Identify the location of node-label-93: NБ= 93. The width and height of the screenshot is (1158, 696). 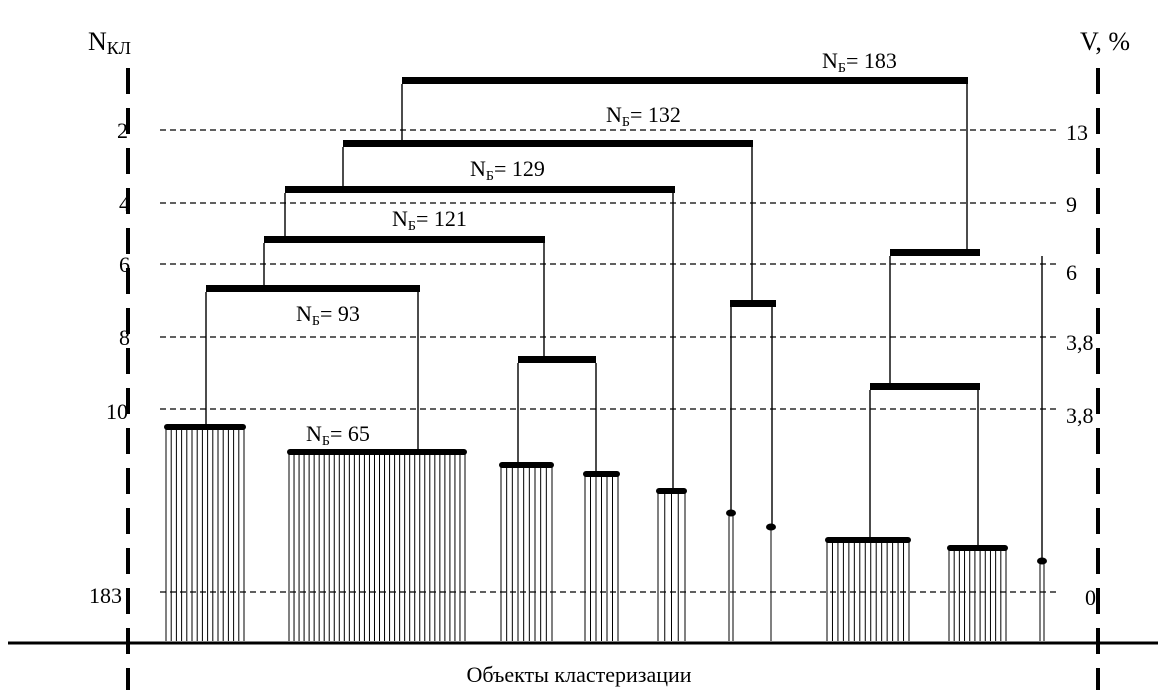
(328, 315).